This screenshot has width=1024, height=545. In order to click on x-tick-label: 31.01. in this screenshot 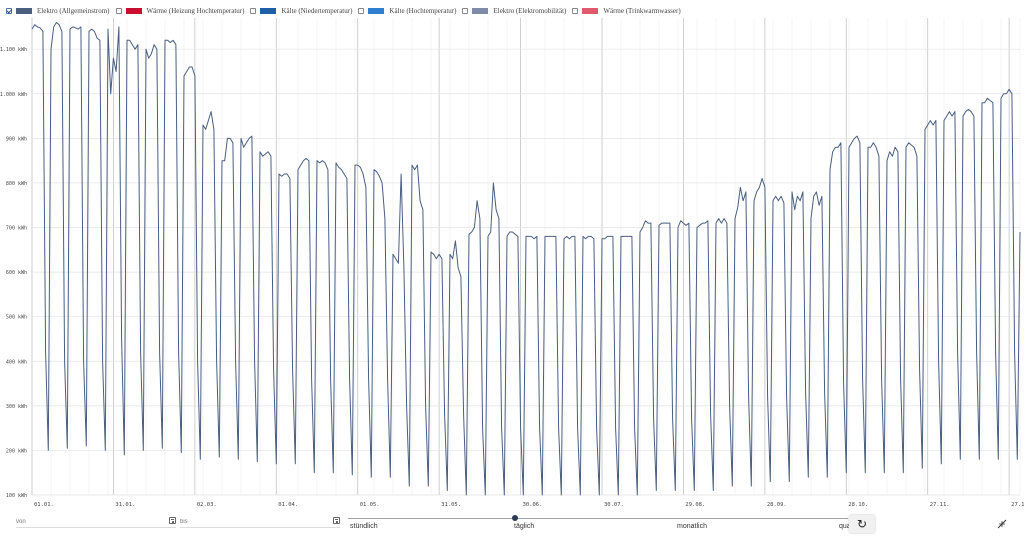, I will do `click(125, 505)`.